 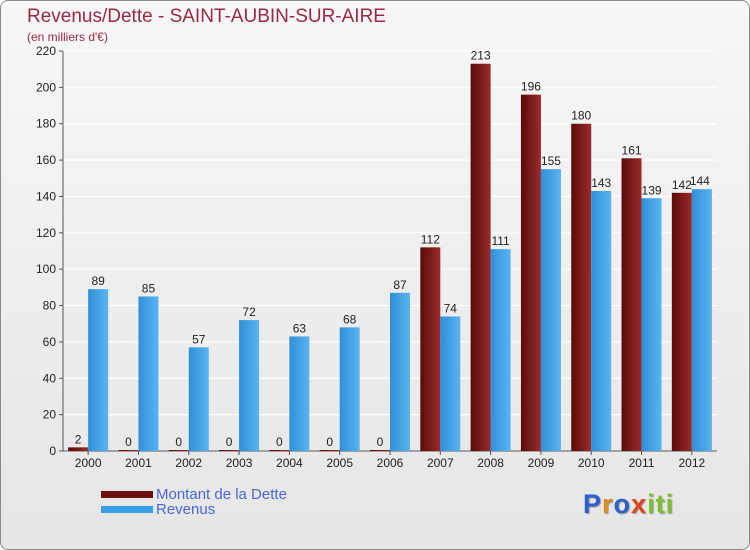 What do you see at coordinates (127, 494) in the screenshot?
I see `legend-swatch-dette` at bounding box center [127, 494].